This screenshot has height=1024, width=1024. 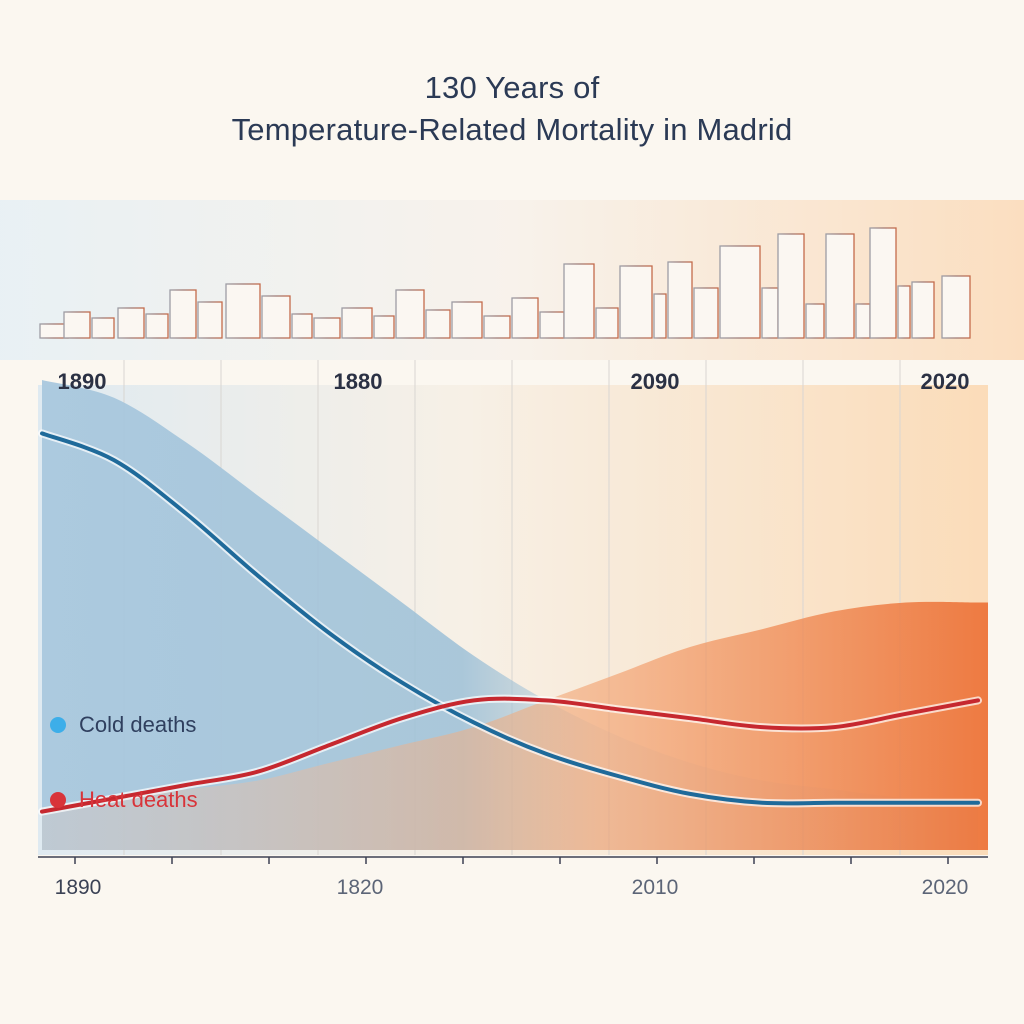 What do you see at coordinates (358, 381) in the screenshot?
I see `top-tick-label: 1880` at bounding box center [358, 381].